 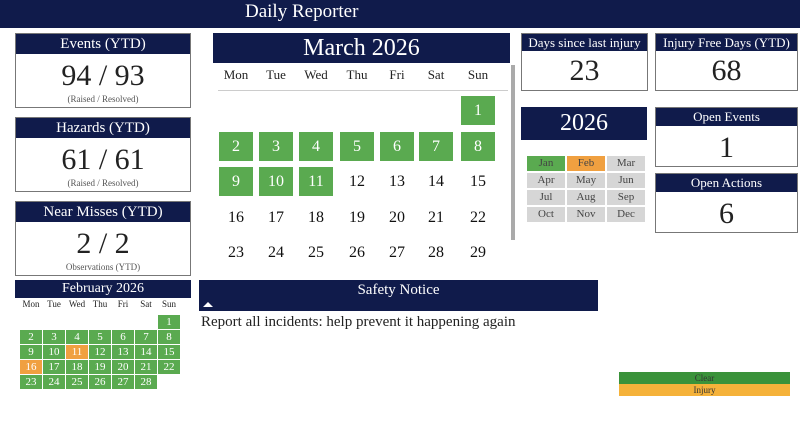 I want to click on events-card: Events (YTD) 94 / 93 (Raised / Resolved), so click(x=103, y=70).